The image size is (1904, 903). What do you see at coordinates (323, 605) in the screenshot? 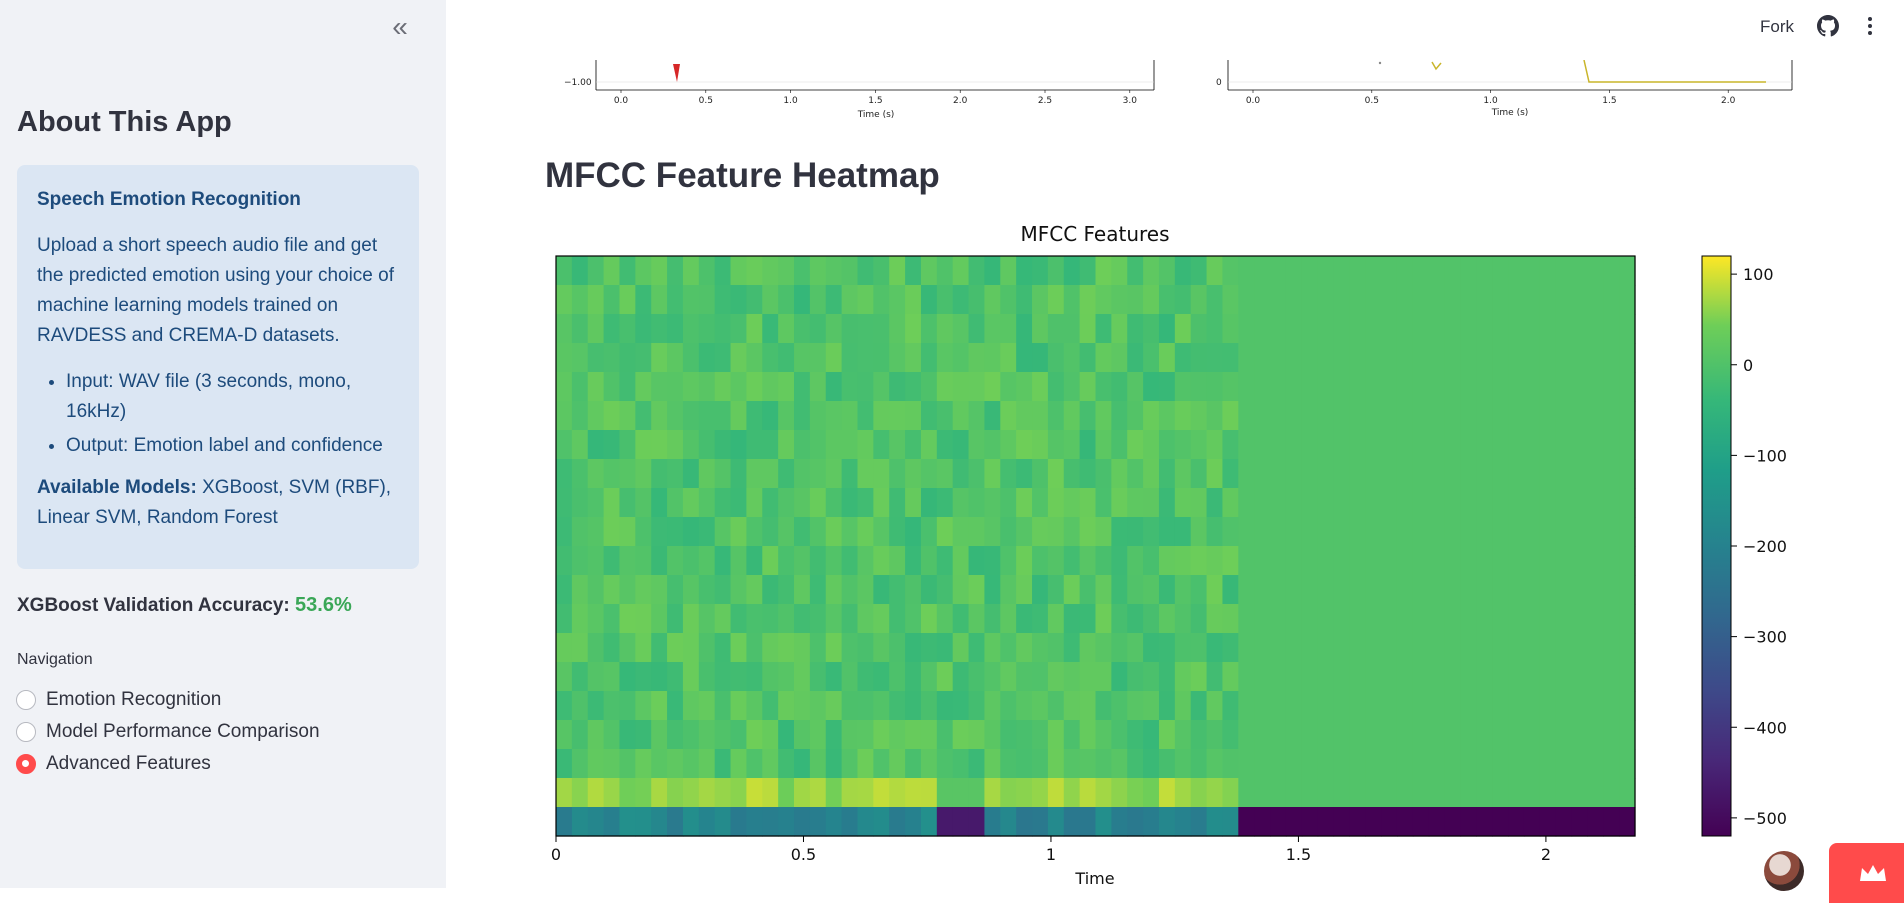
I see `accuracy-value: 53.6%` at bounding box center [323, 605].